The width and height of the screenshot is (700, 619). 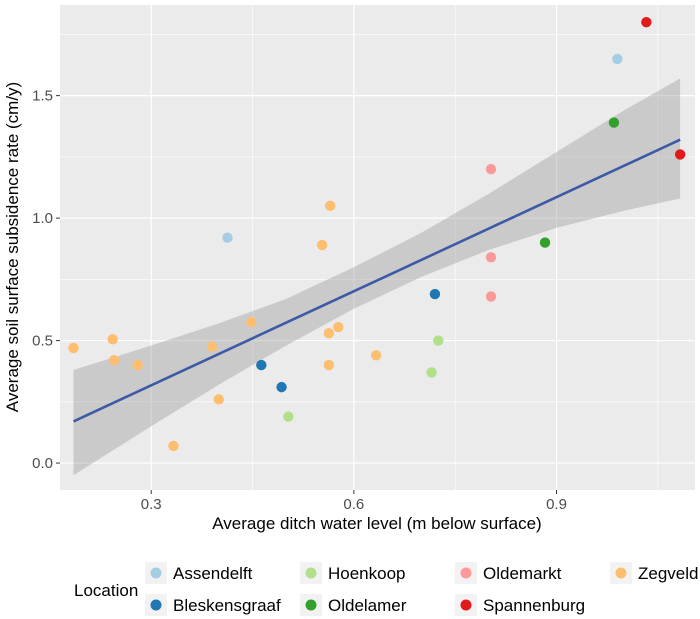 What do you see at coordinates (42, 218) in the screenshot?
I see `y-tick-label: 1.0` at bounding box center [42, 218].